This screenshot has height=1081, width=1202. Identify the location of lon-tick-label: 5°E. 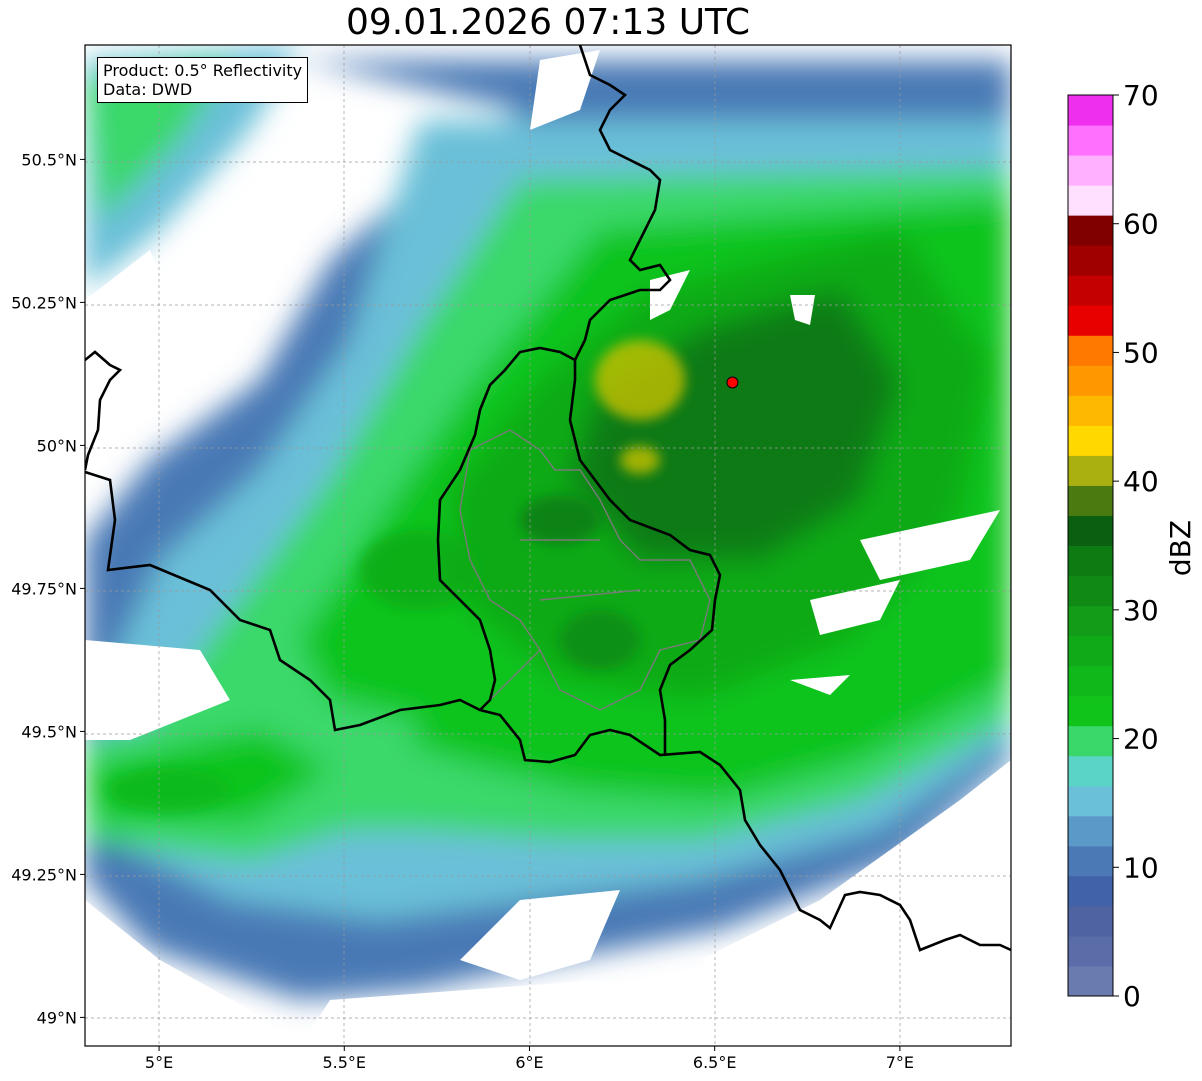
(159, 1062).